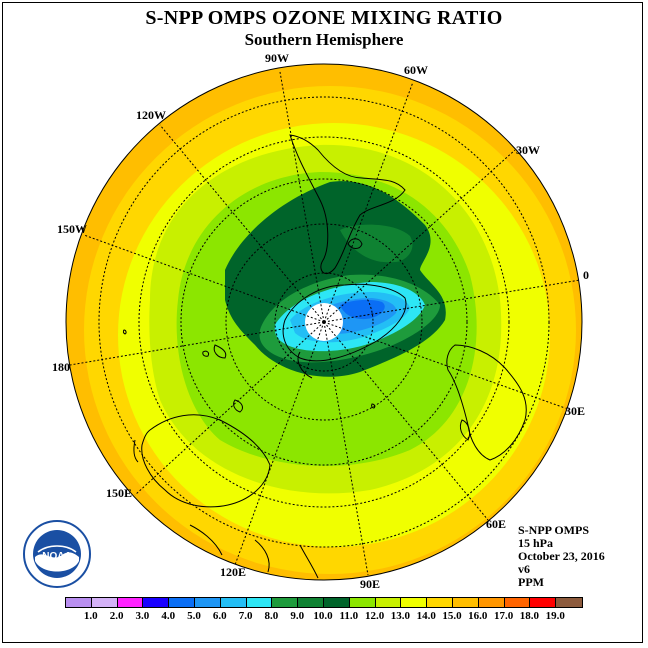  What do you see at coordinates (555, 616) in the screenshot?
I see `color-scale-tick-label: 19.0` at bounding box center [555, 616].